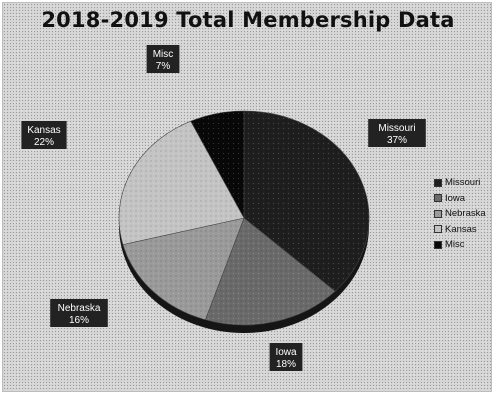 This screenshot has height=396, width=496. Describe the element at coordinates (44, 142) in the screenshot. I see `data-label-value: 22%` at that location.